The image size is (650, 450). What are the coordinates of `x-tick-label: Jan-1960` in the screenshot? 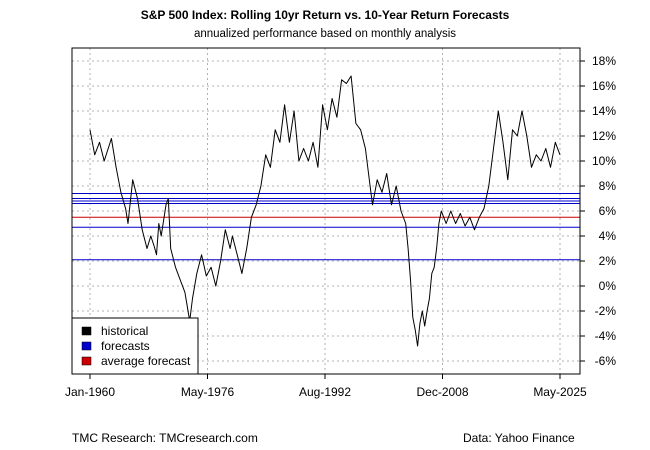 It's located at (90, 392).